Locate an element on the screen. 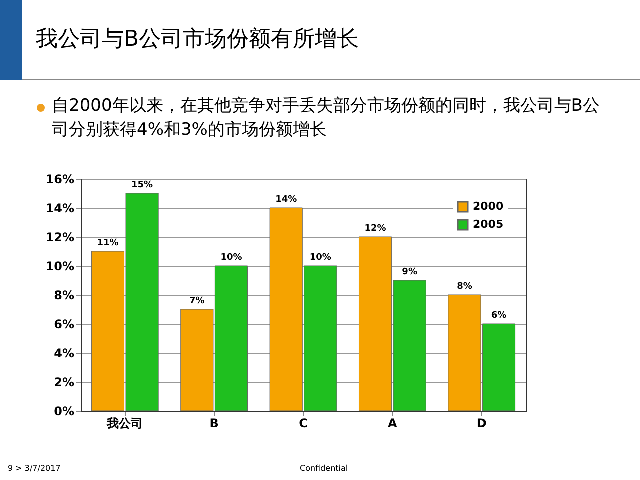  data-label: 7% is located at coordinates (197, 301).